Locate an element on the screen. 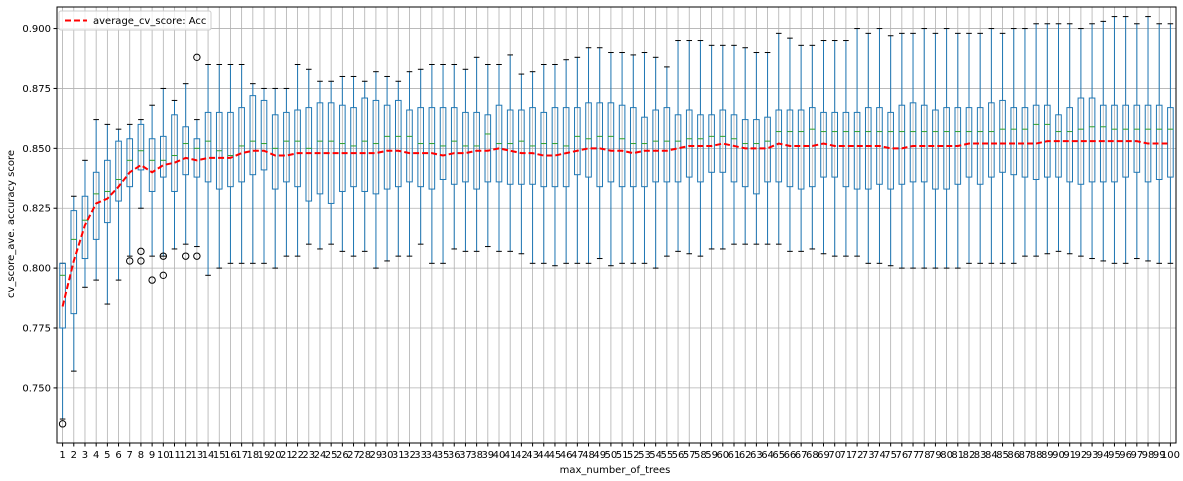 This screenshot has height=481, width=1183. y-tick-label: 0.825 is located at coordinates (36, 209).